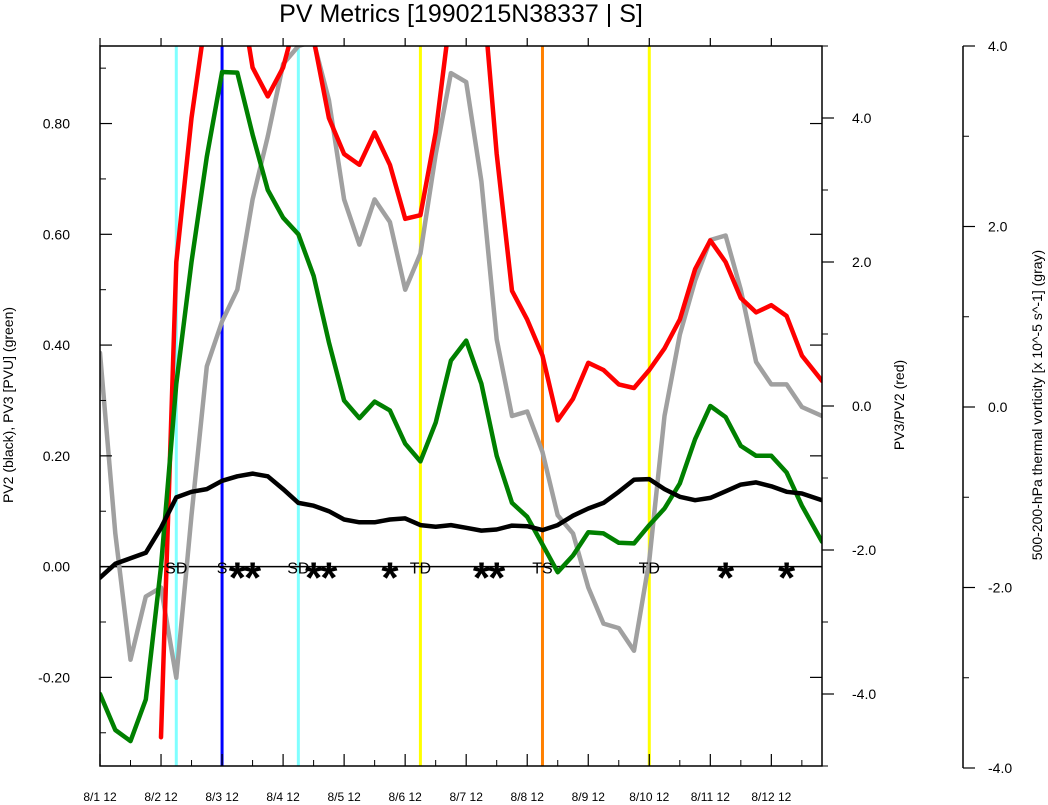 The height and width of the screenshot is (805, 1048). What do you see at coordinates (862, 262) in the screenshot?
I see `right-tick-label: 2.0` at bounding box center [862, 262].